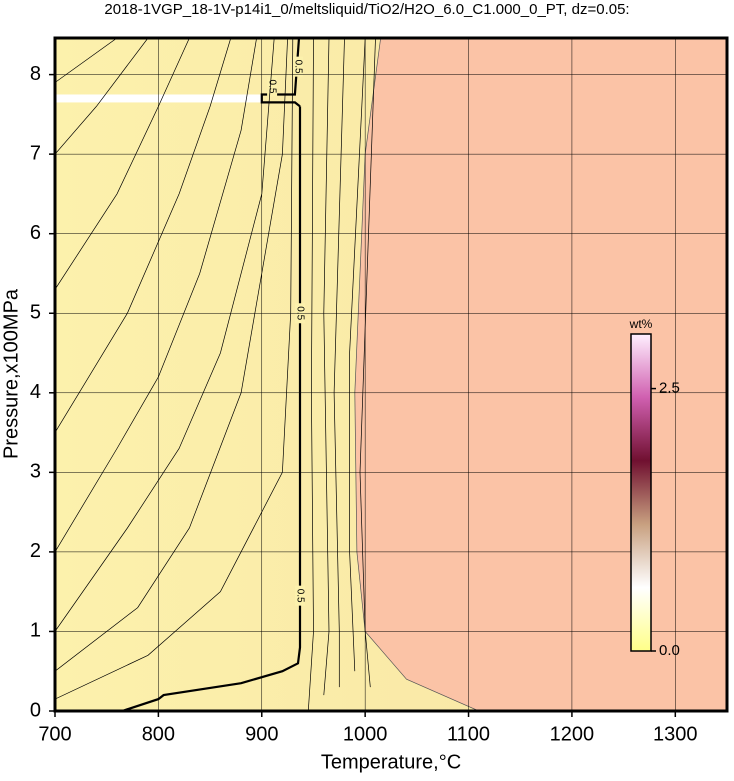  Describe the element at coordinates (11, 373) in the screenshot. I see `y-axis-label: Pressure,x100MPa` at that location.